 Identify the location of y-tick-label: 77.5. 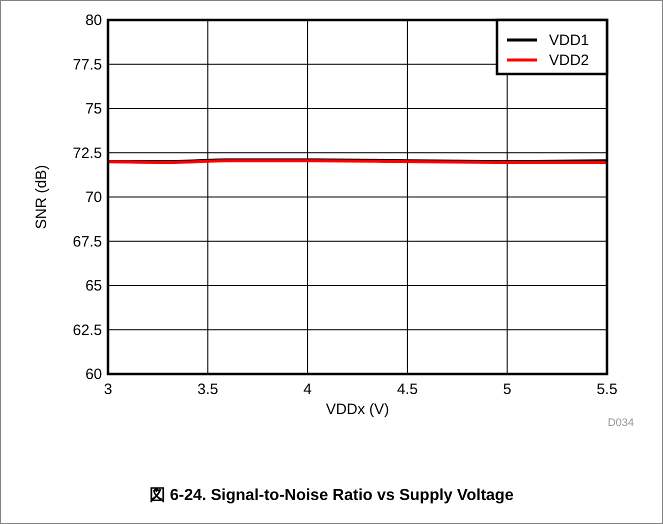
(87, 65).